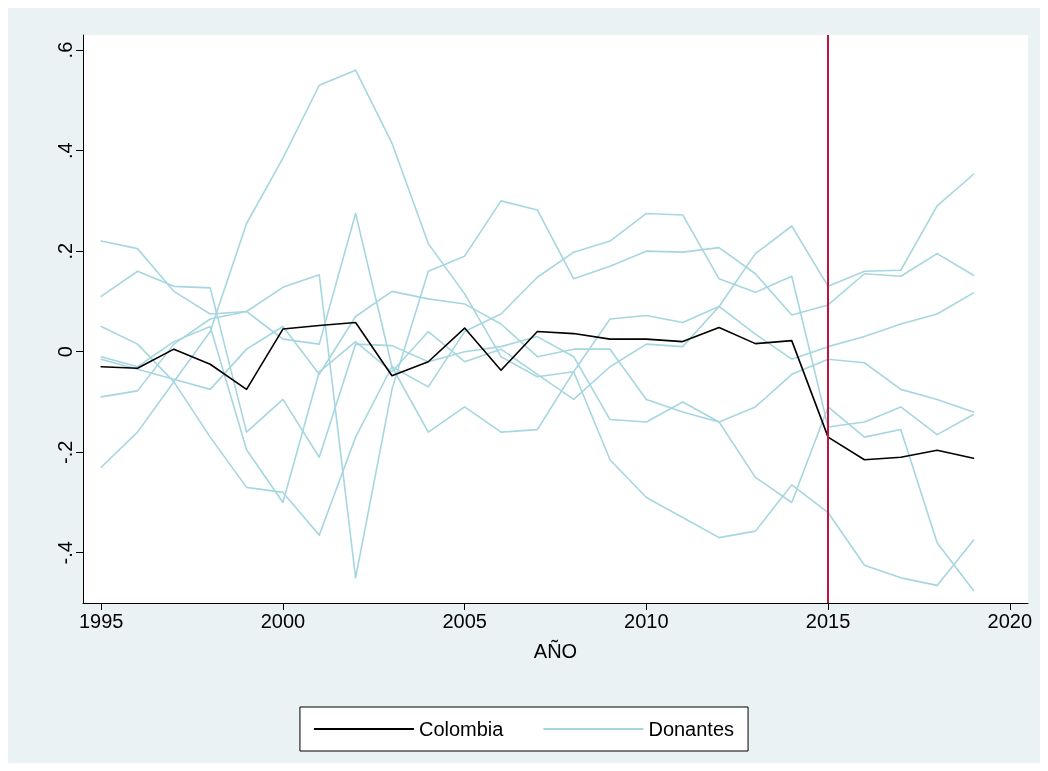 The height and width of the screenshot is (771, 1048). What do you see at coordinates (65, 50) in the screenshot?
I see `y-tick-label: .6` at bounding box center [65, 50].